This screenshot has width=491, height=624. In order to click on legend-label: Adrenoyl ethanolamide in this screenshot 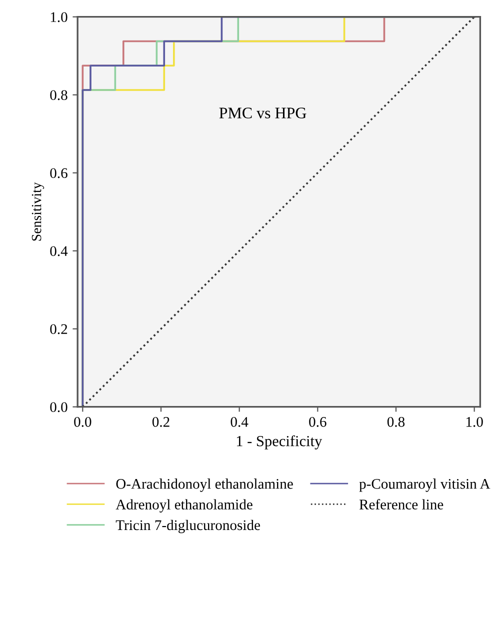, I will do `click(184, 505)`.